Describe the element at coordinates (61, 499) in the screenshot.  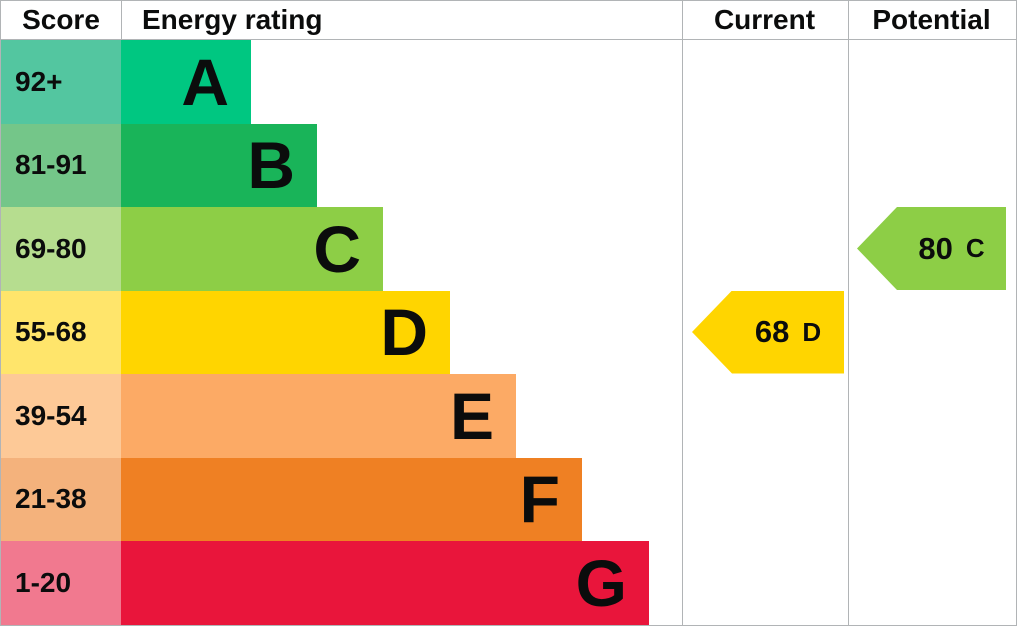
I see `band-f-score: 21-38` at that location.